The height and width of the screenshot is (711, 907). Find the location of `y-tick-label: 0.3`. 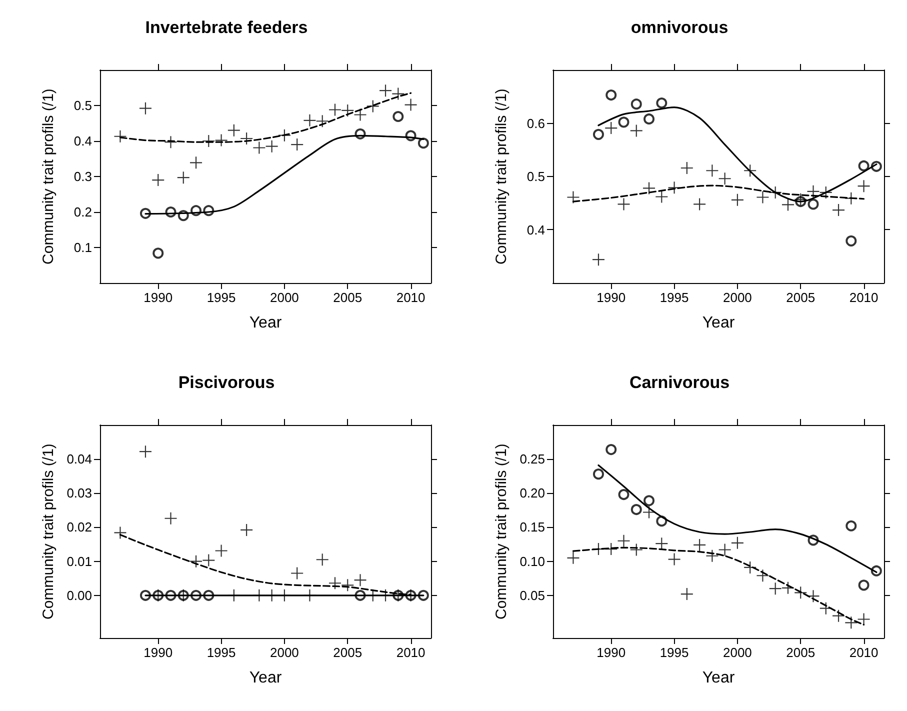

y-tick-label: 0.3 is located at coordinates (83, 176).